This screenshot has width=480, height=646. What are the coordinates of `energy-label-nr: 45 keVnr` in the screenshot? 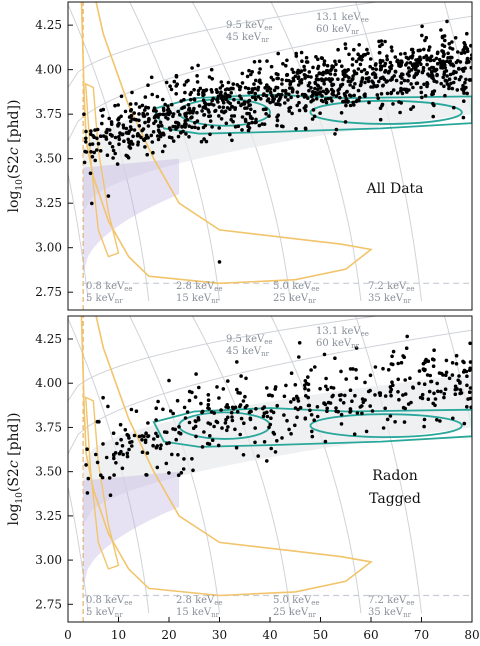 It's located at (248, 38).